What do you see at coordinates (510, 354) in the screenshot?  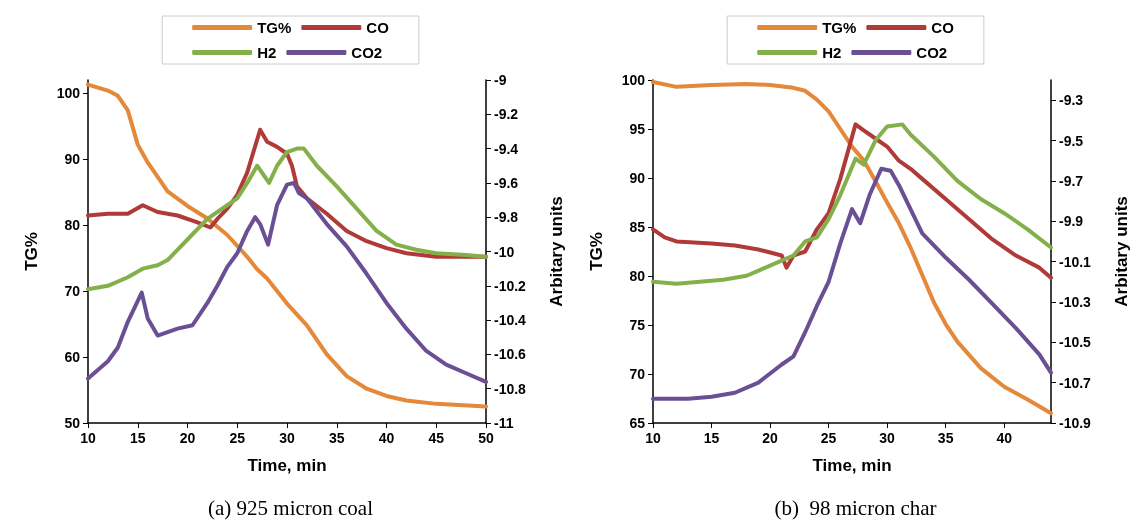 I see `y2-tick-label: -10.6` at bounding box center [510, 354].